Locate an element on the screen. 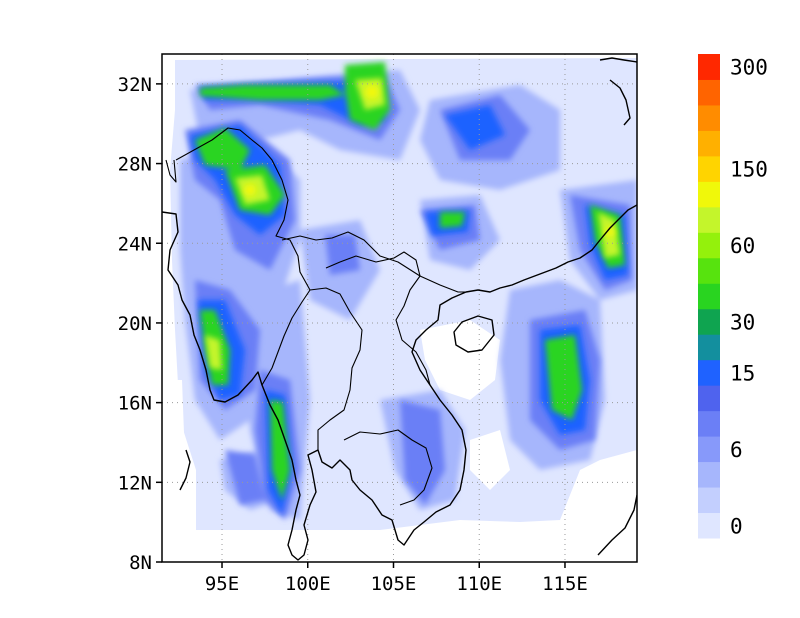  colorbar-label: 60 is located at coordinates (742, 246).